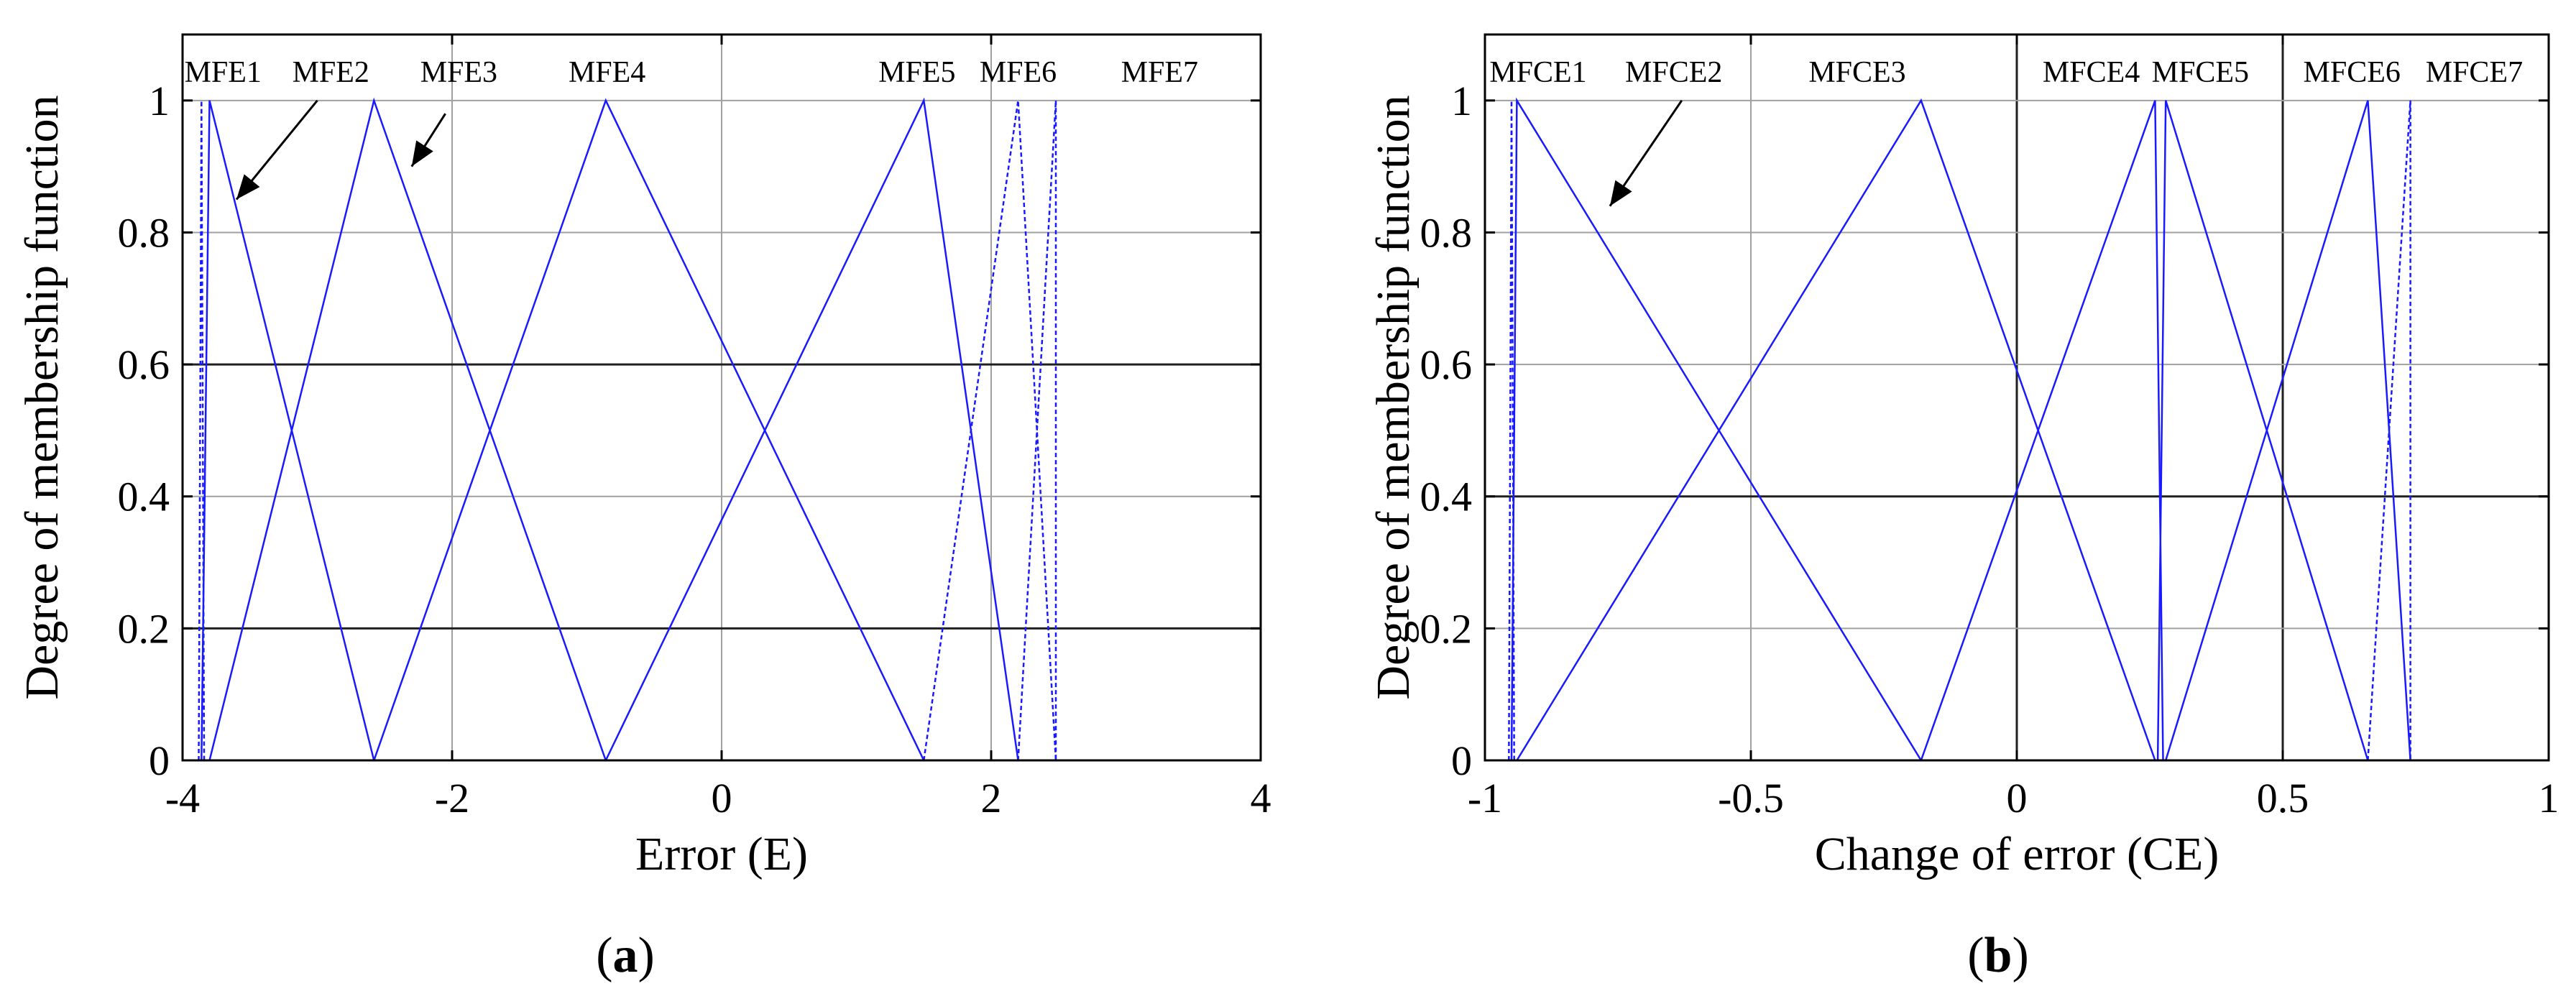 This screenshot has width=2576, height=1004. I want to click on mf-label-mfce1: MFCE1, so click(1537, 72).